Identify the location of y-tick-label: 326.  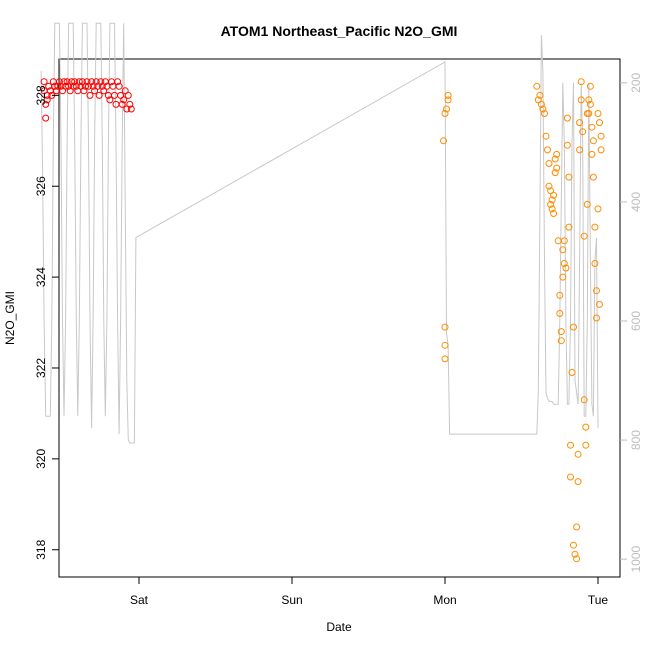
(41, 186).